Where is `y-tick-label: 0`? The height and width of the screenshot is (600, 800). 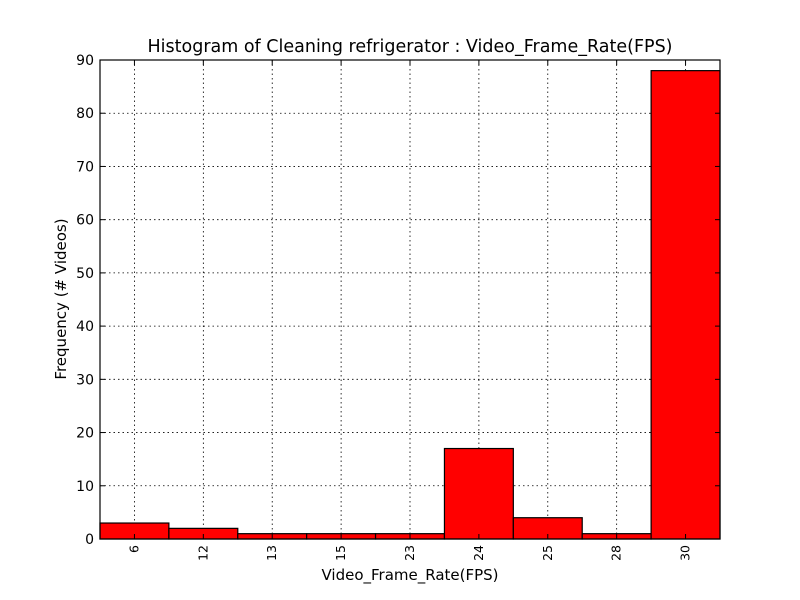
y-tick-label: 0 is located at coordinates (89, 540).